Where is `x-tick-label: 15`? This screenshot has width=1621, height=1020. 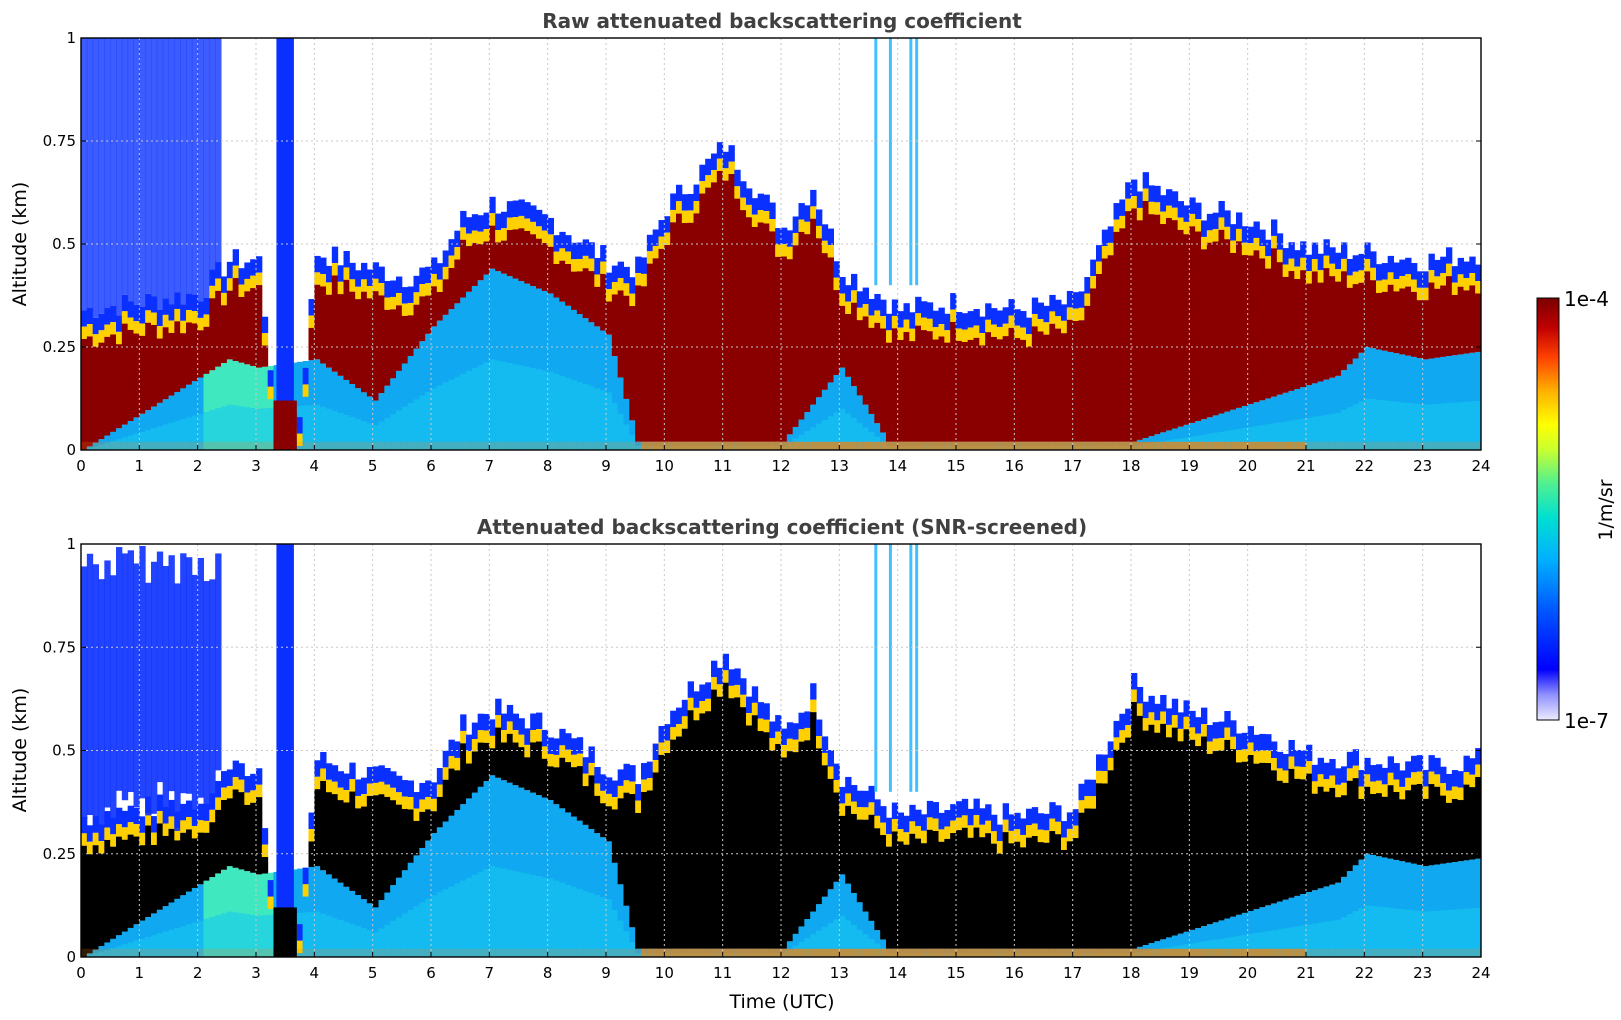 x-tick-label: 15 is located at coordinates (955, 466).